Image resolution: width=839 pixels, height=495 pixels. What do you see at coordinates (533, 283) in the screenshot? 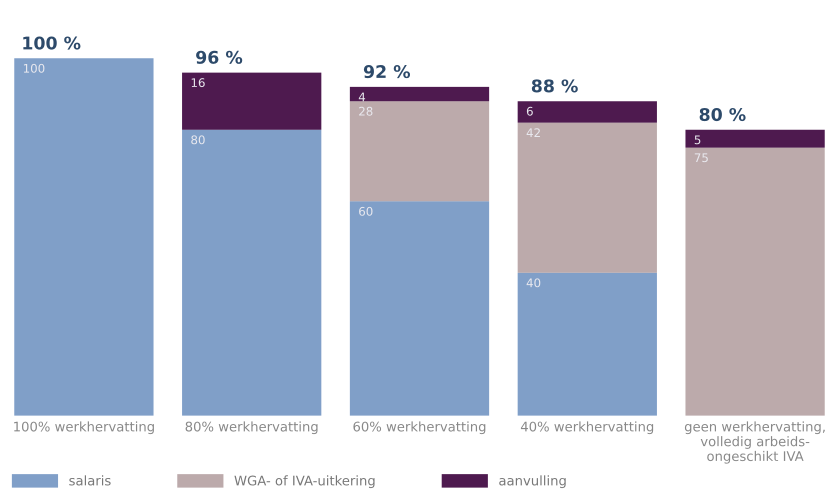
I see `data-label: 40` at bounding box center [533, 283].